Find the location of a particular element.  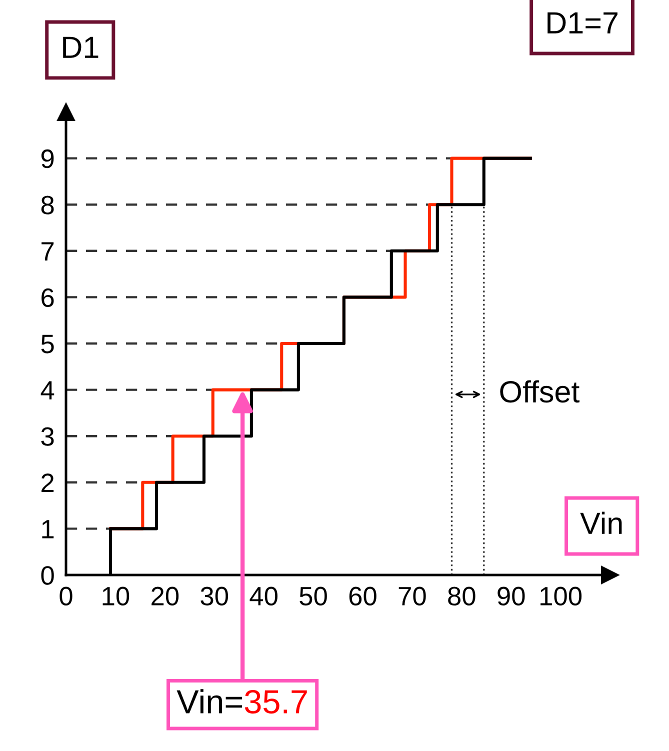

x-tick-label: 50 is located at coordinates (313, 596).